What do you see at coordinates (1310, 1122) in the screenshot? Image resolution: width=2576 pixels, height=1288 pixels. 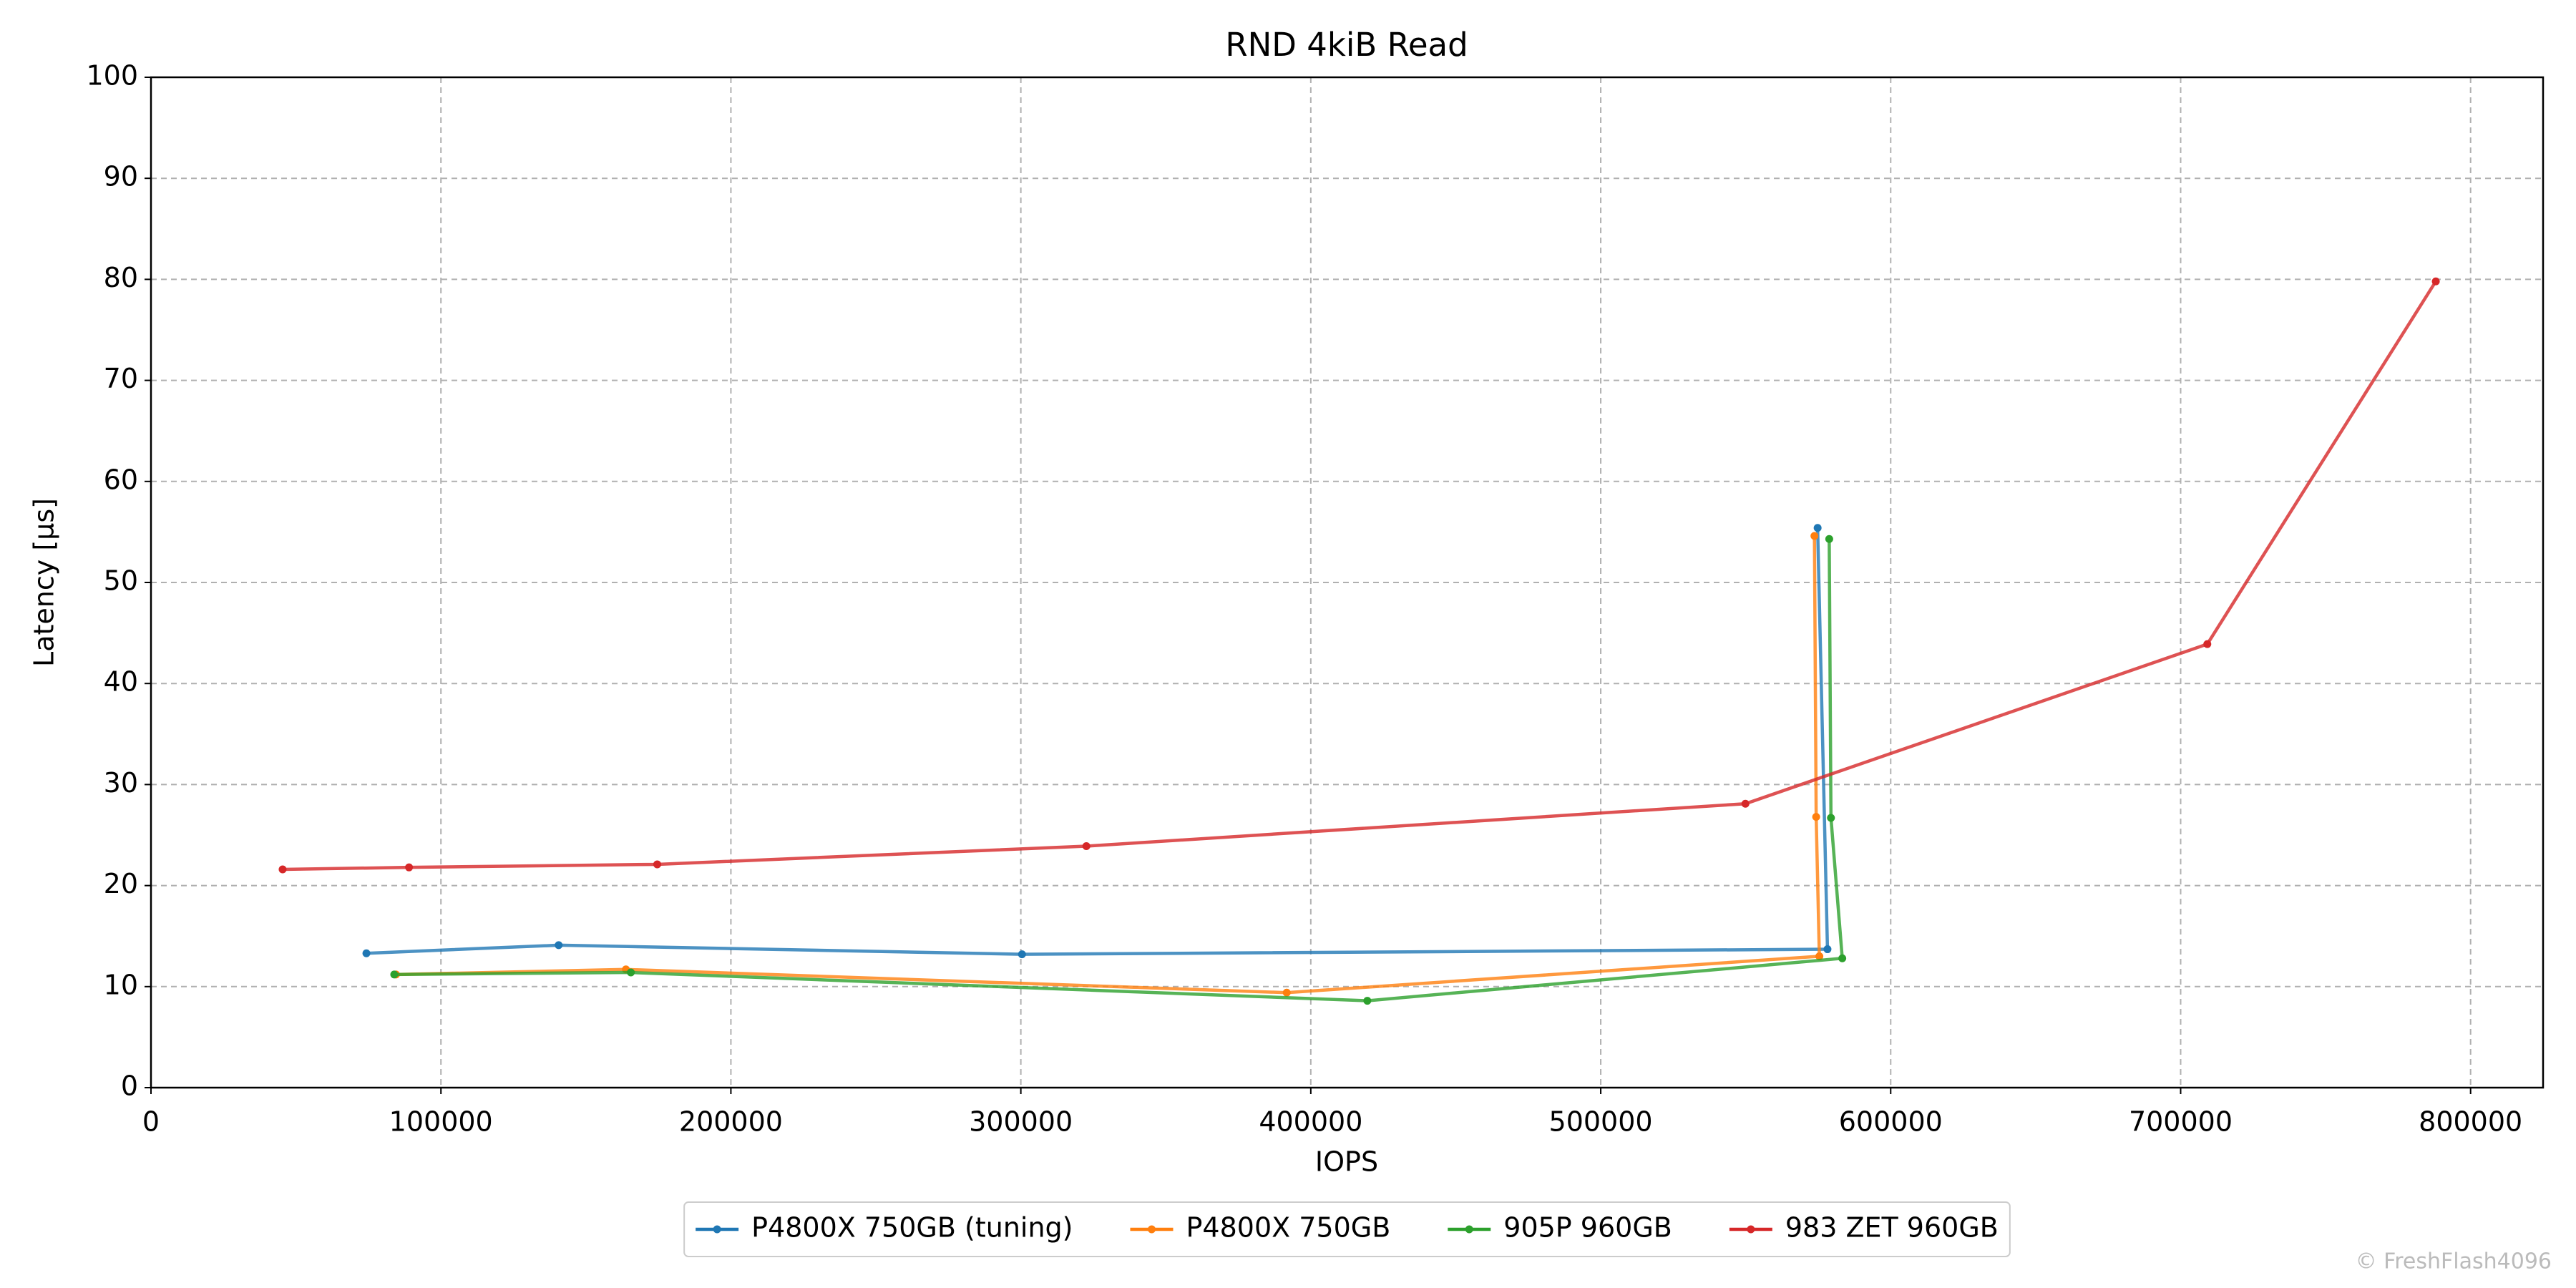 I see `x-tick-label: 400000` at bounding box center [1310, 1122].